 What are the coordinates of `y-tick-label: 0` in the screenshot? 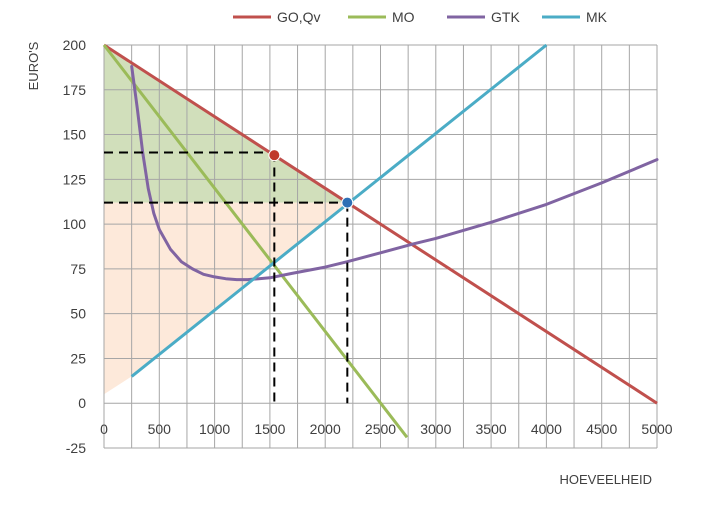 It's located at (82, 403).